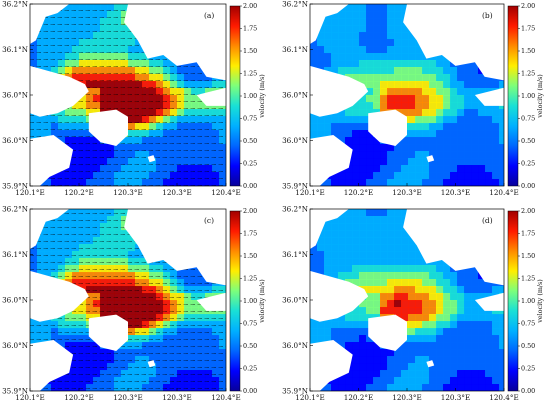  I want to click on panel-label: (c), so click(209, 220).